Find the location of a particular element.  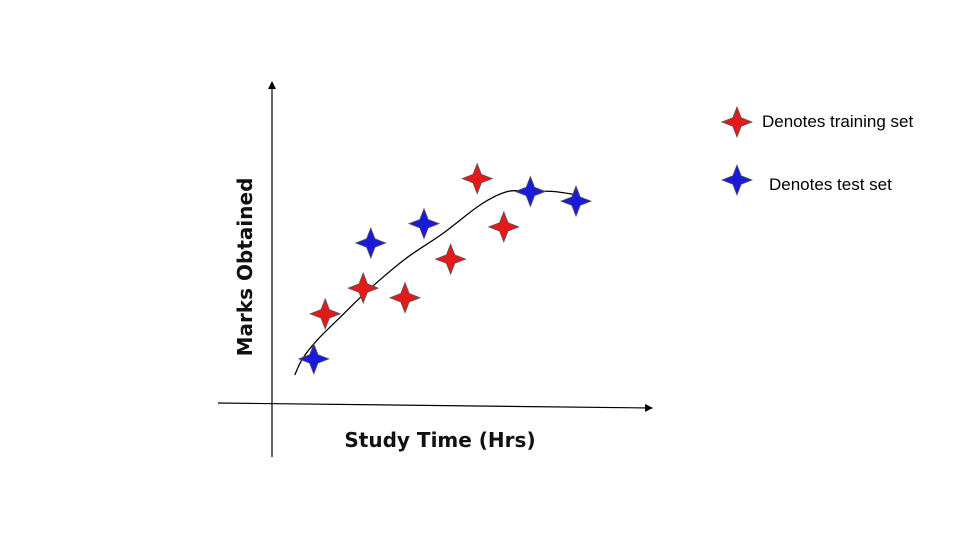

legend-marker-test is located at coordinates (737, 180).